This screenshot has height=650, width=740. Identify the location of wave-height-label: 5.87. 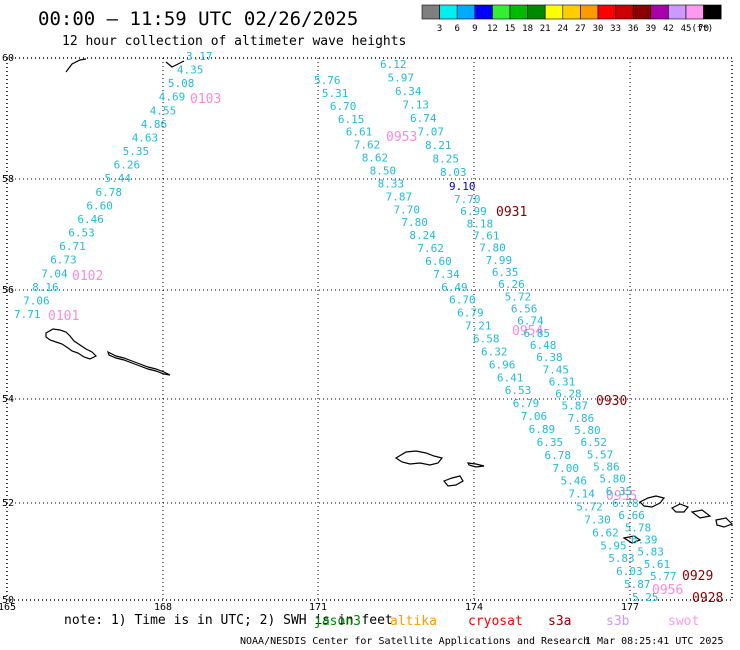
(637, 584).